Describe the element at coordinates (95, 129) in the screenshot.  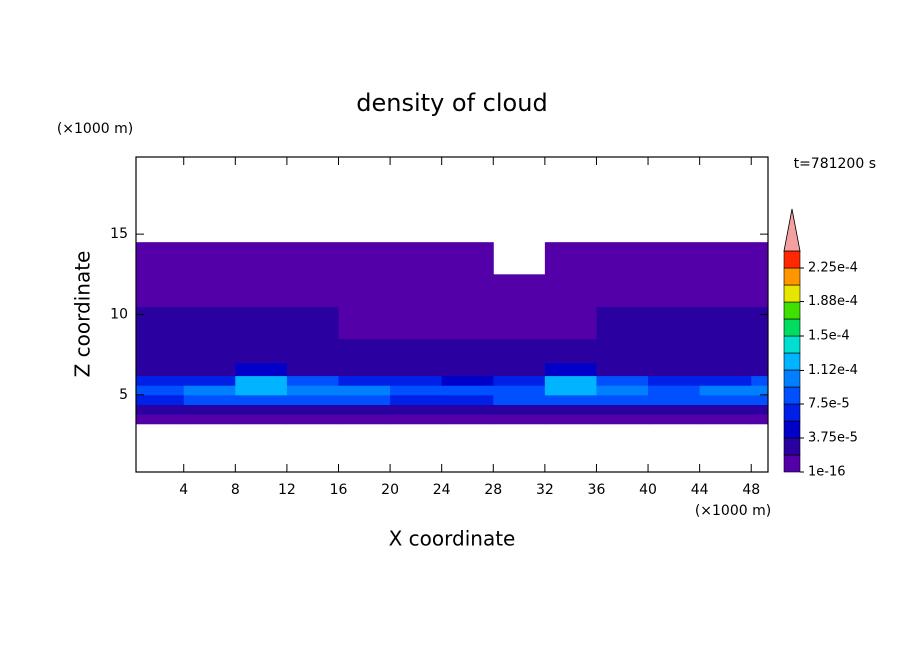
I see `y-unit: (×1000 m)` at that location.